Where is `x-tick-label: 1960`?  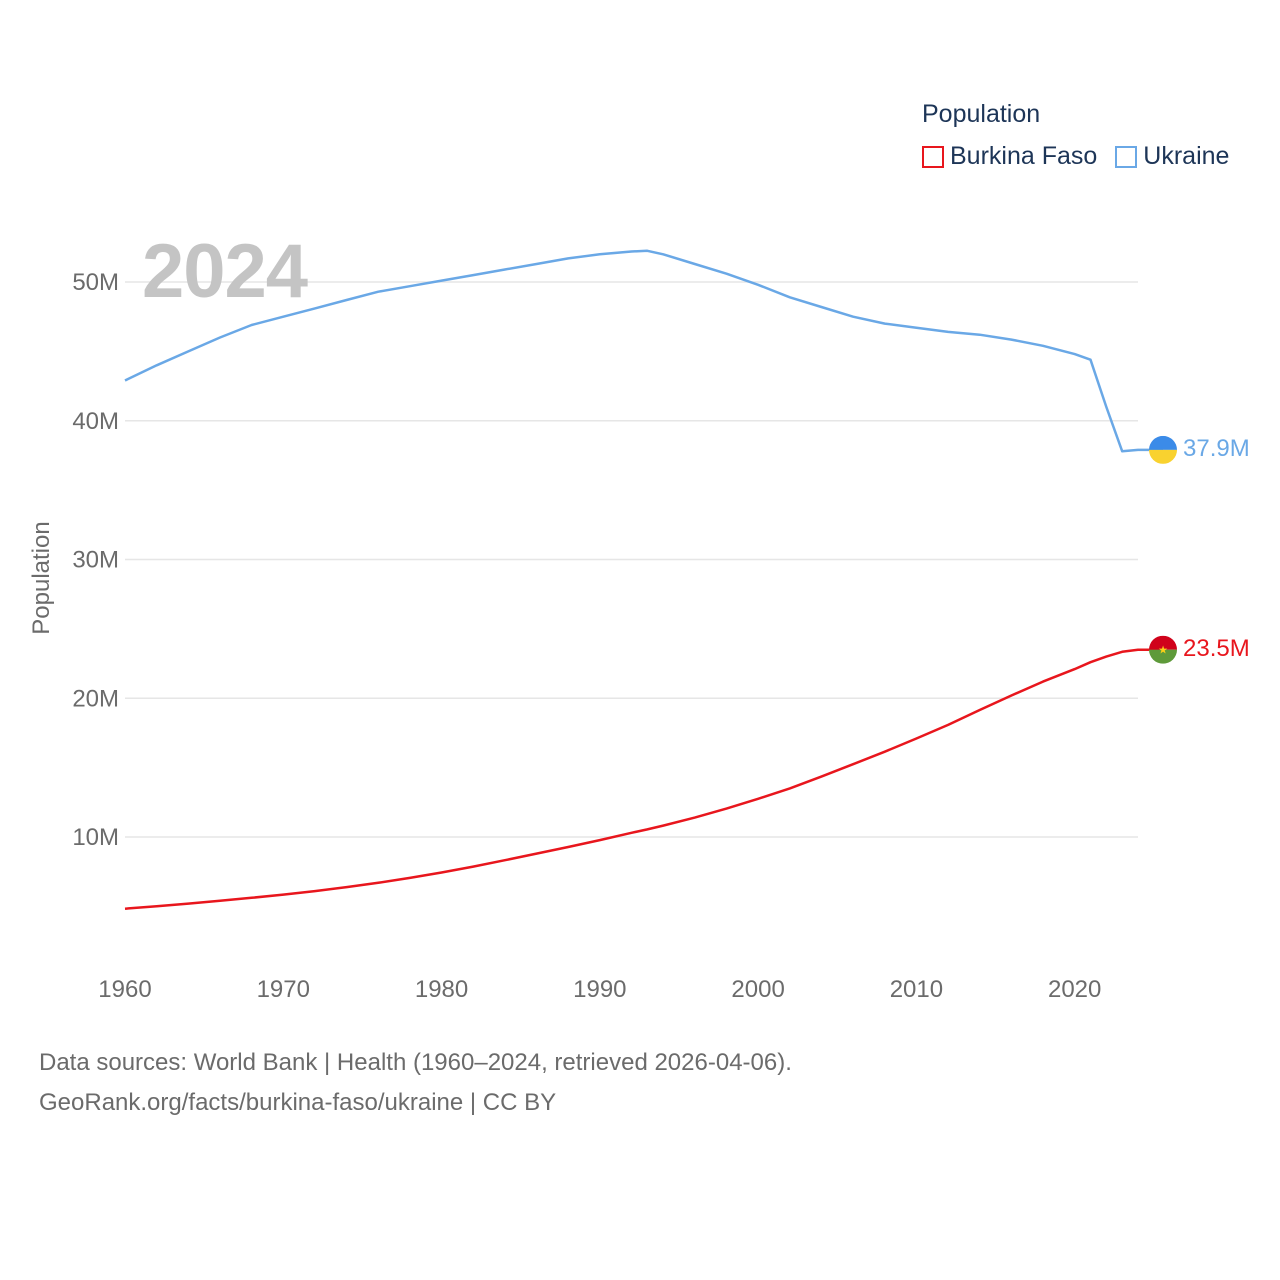 x-tick-label: 1960 is located at coordinates (124, 989).